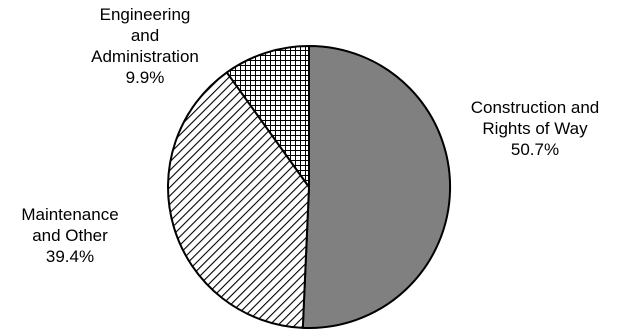 This screenshot has width=618, height=329. What do you see at coordinates (145, 77) in the screenshot?
I see `slice-label-engineering-value: 9.9%` at bounding box center [145, 77].